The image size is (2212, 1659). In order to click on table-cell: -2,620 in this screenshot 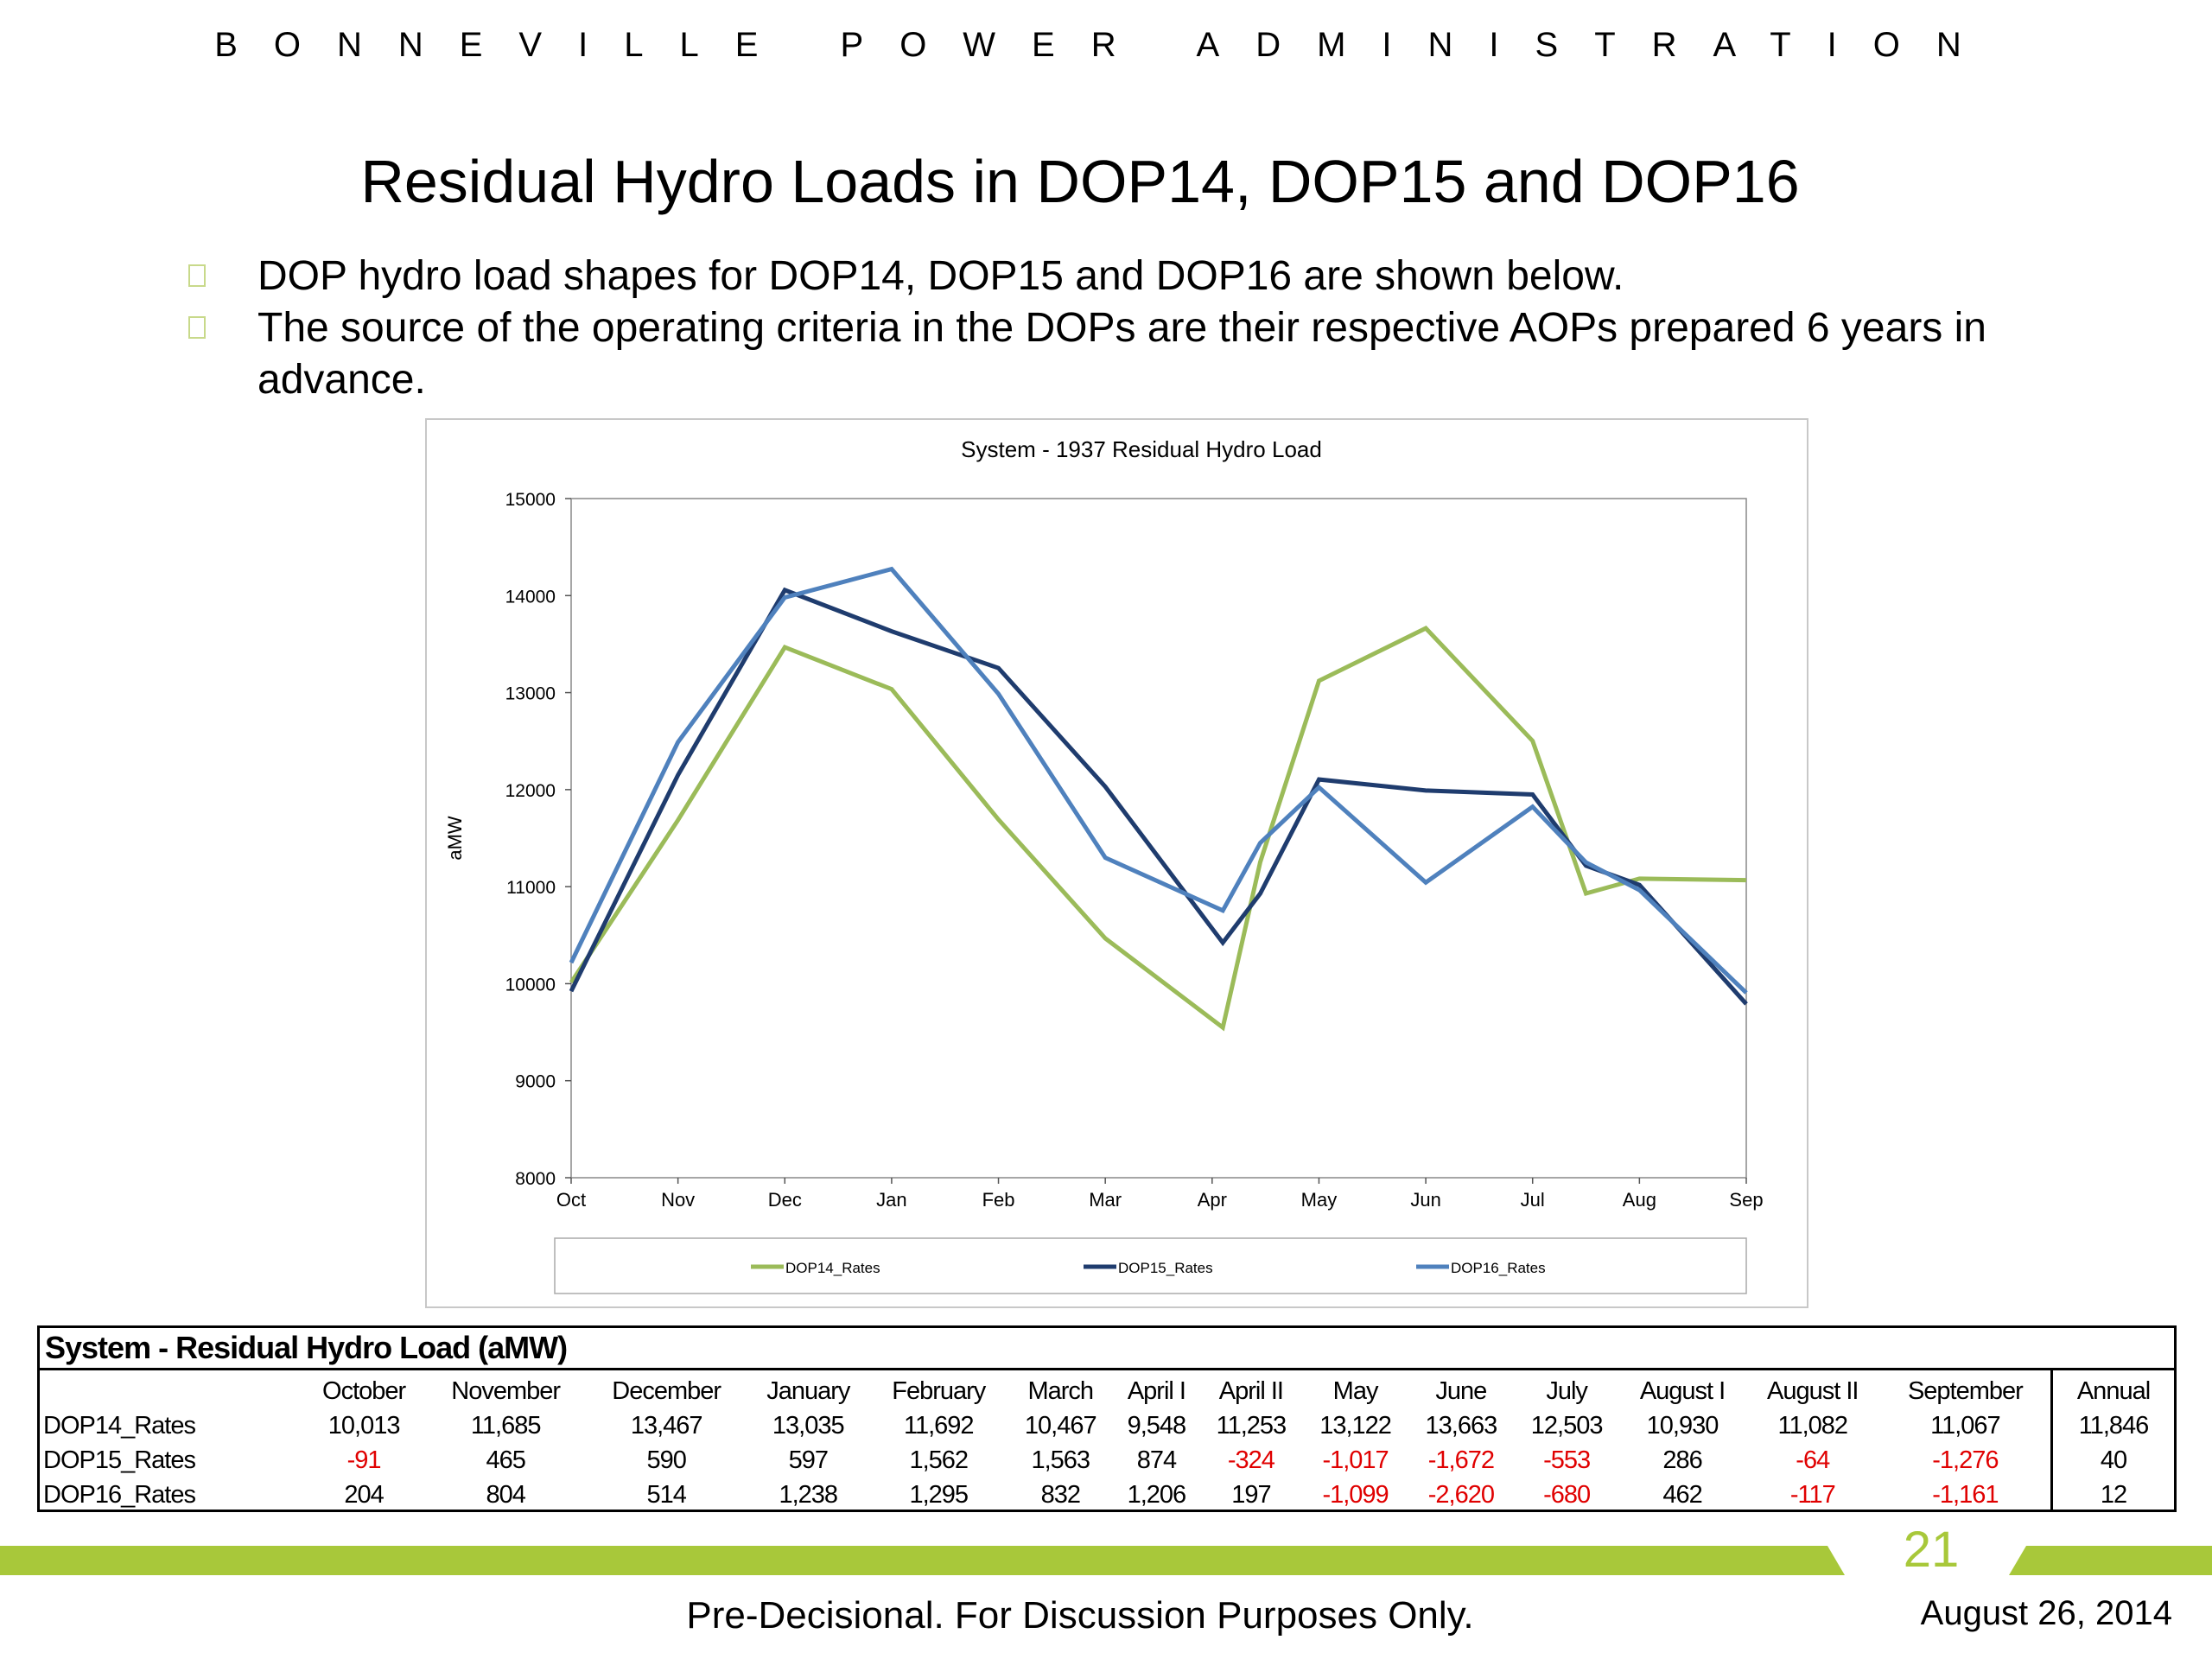, I will do `click(1461, 1495)`.